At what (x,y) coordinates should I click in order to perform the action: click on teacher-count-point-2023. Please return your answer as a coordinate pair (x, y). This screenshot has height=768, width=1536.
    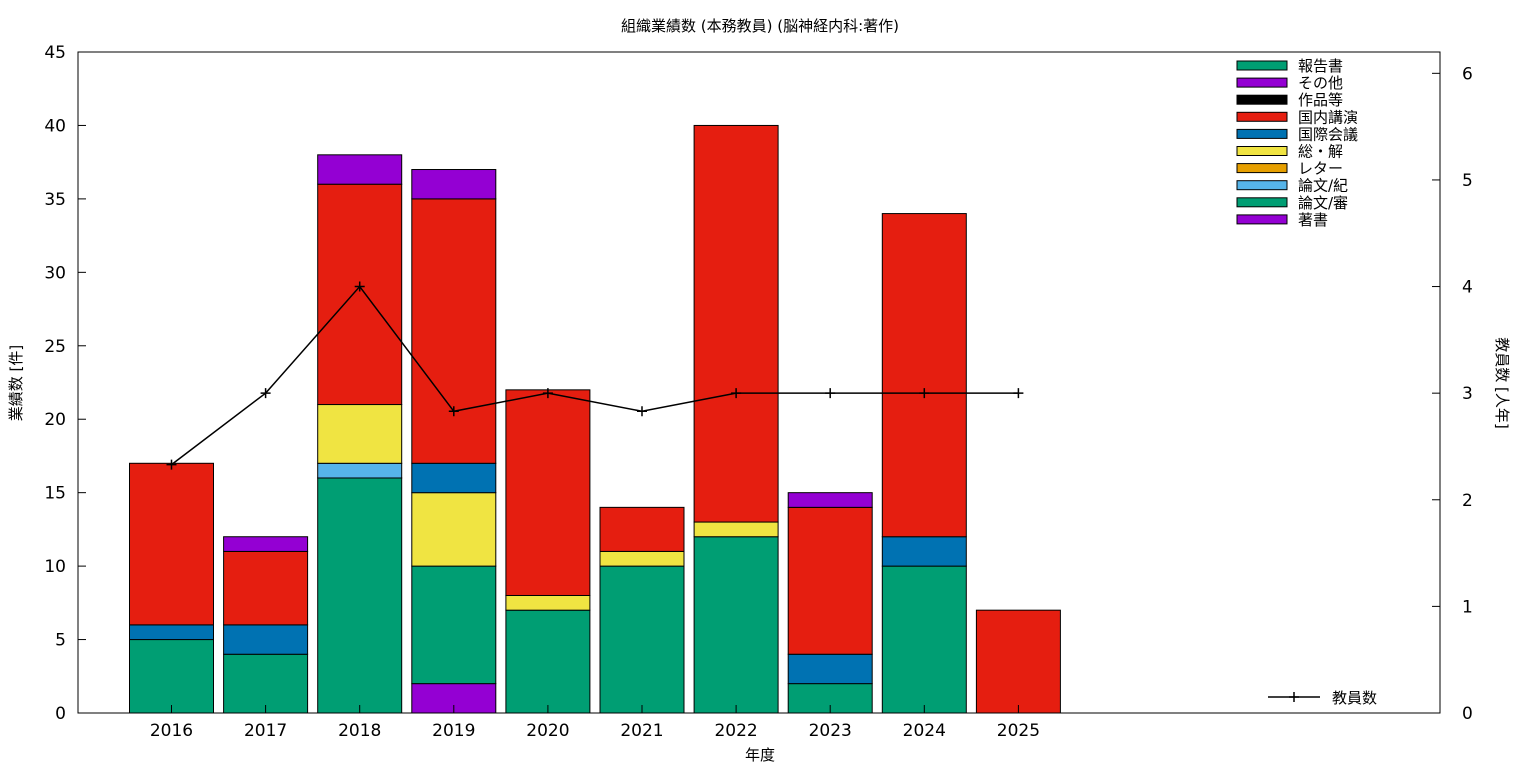
    Looking at the image, I should click on (830, 393).